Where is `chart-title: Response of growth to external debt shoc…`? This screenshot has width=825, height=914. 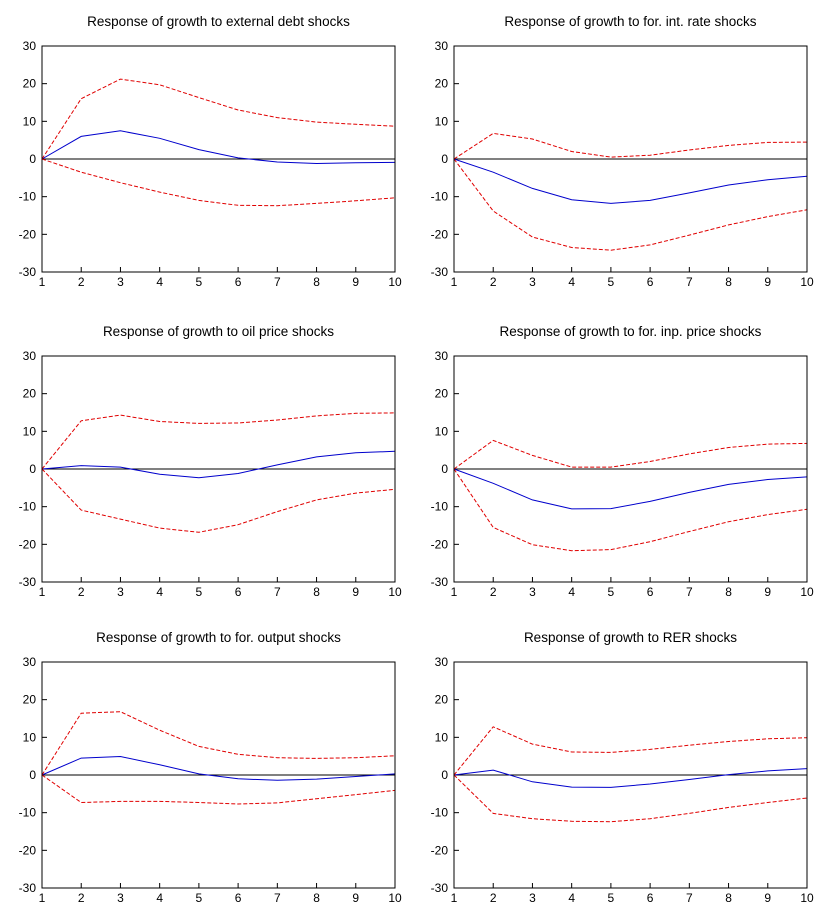 chart-title: Response of growth to external debt shoc… is located at coordinates (218, 21).